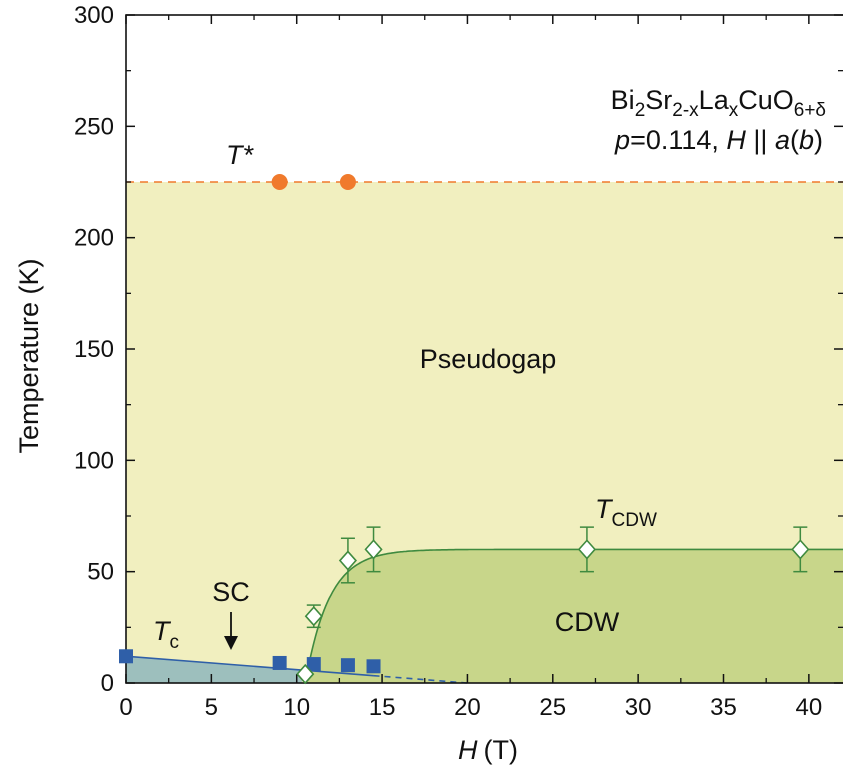 This screenshot has width=843, height=782. What do you see at coordinates (626, 512) in the screenshot?
I see `tcdw-label: TCDW` at bounding box center [626, 512].